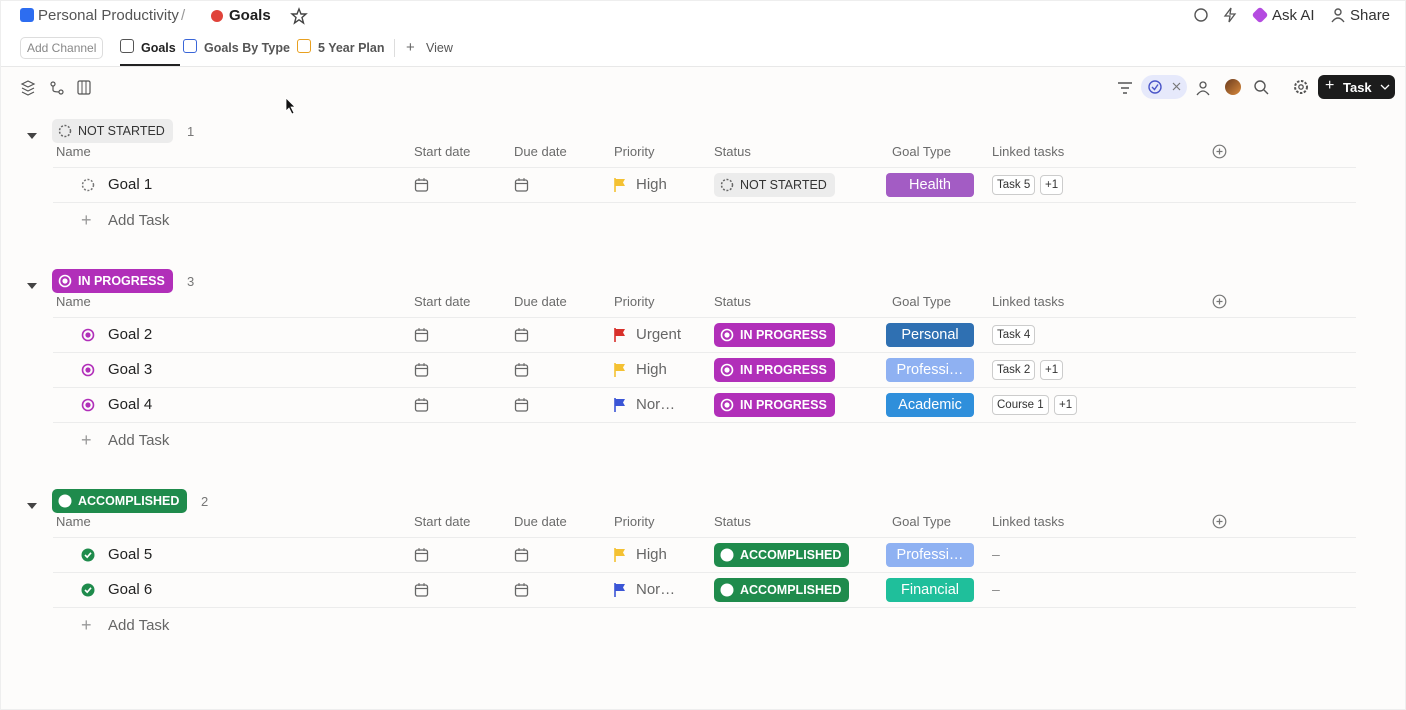 The image size is (1406, 710). Describe the element at coordinates (774, 185) in the screenshot. I see `status-pill: NOT STARTED` at that location.